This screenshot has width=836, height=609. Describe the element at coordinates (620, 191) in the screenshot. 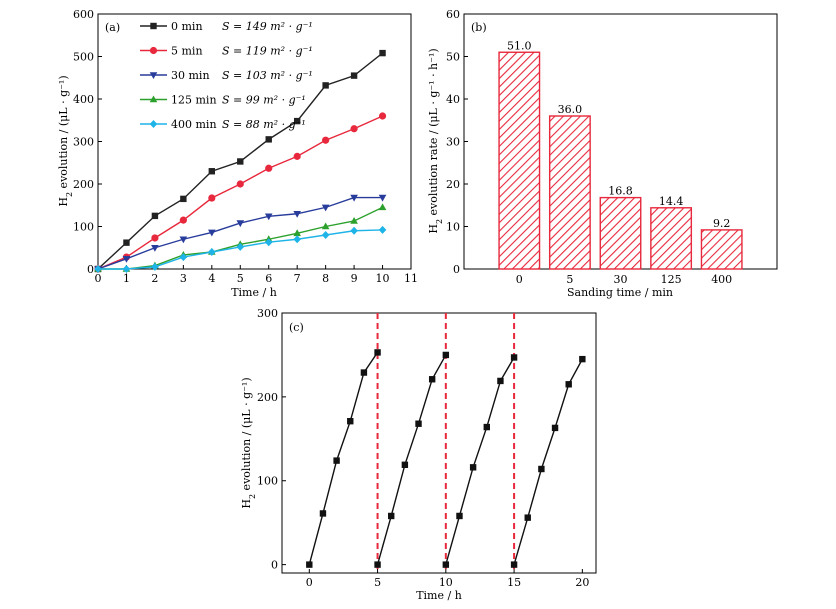

I see `panel-b-bar-value-label: 16.8` at that location.